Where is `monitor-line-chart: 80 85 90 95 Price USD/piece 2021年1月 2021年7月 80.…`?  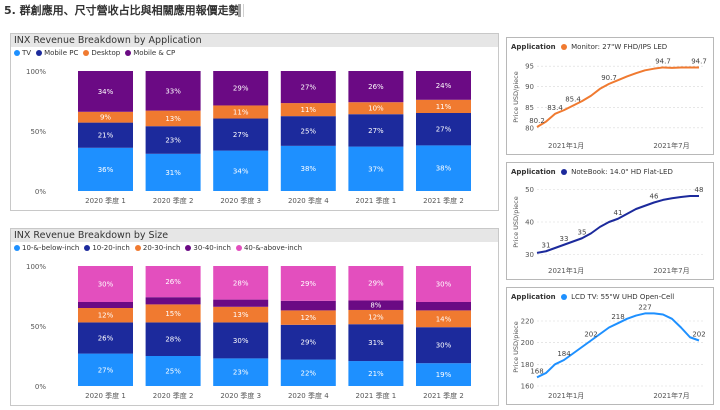 monitor-line-chart: 80 85 90 95 Price USD/piece 2021年1月 2021年7月 80.… is located at coordinates (609, 103).